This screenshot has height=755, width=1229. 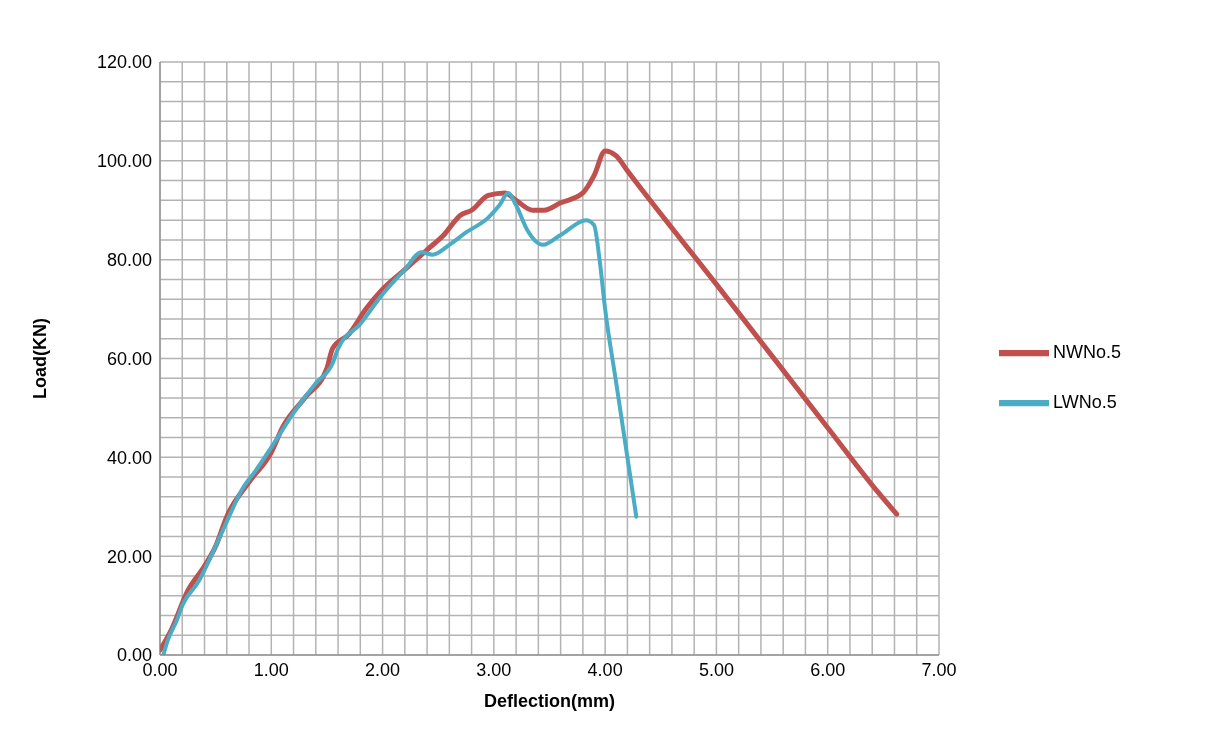 What do you see at coordinates (129, 556) in the screenshot?
I see `y-tick-label: 20.00` at bounding box center [129, 556].